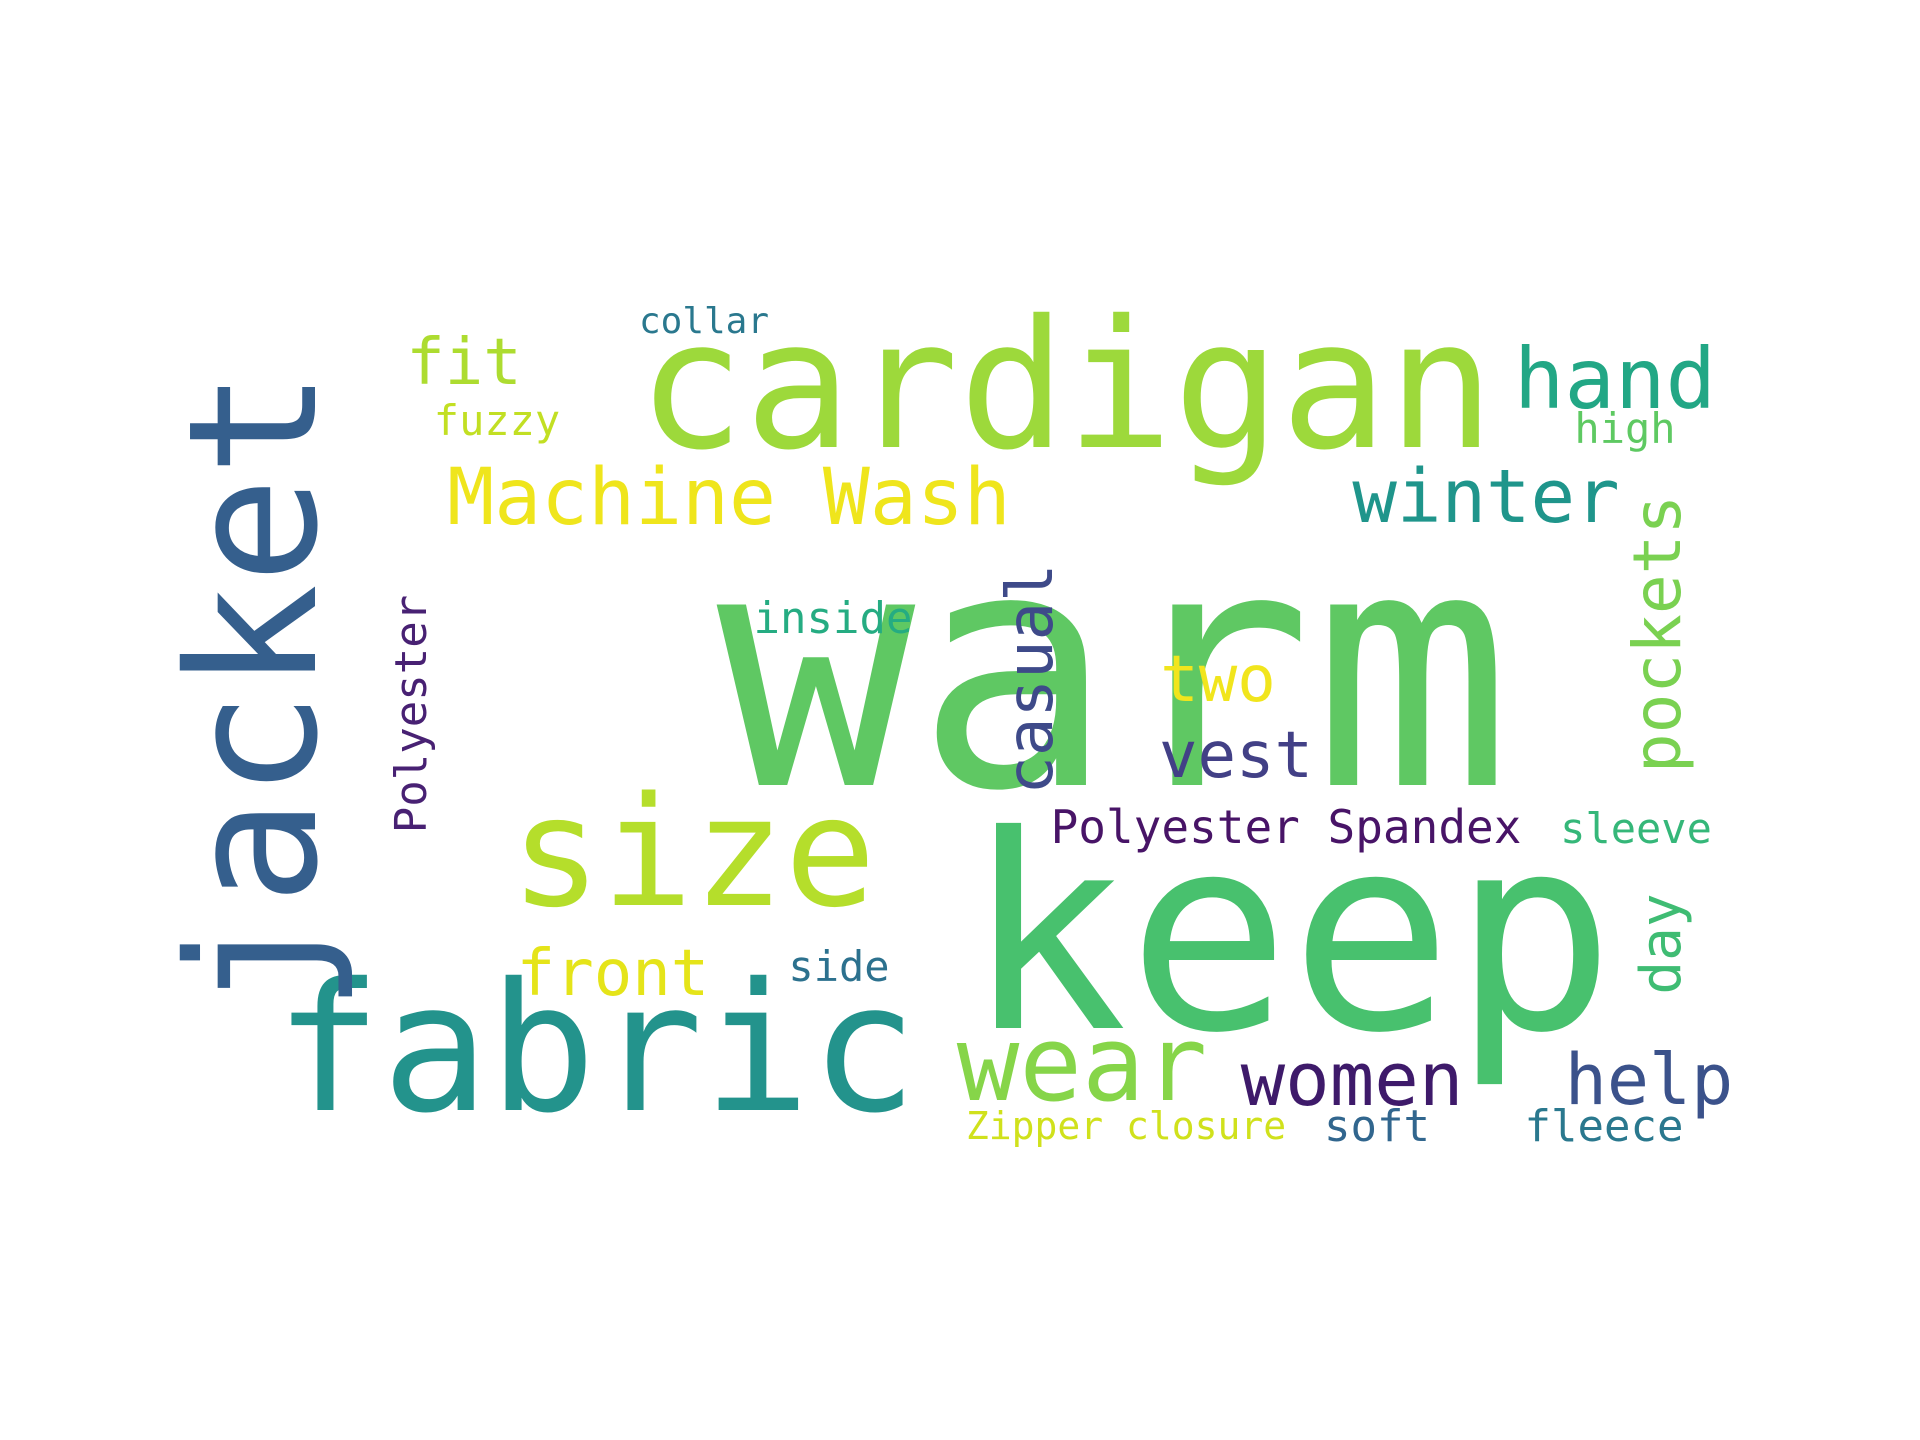 The height and width of the screenshot is (1440, 1920). Describe the element at coordinates (1126, 1126) in the screenshot. I see `word-zipper-closure: Zipper closure` at that location.